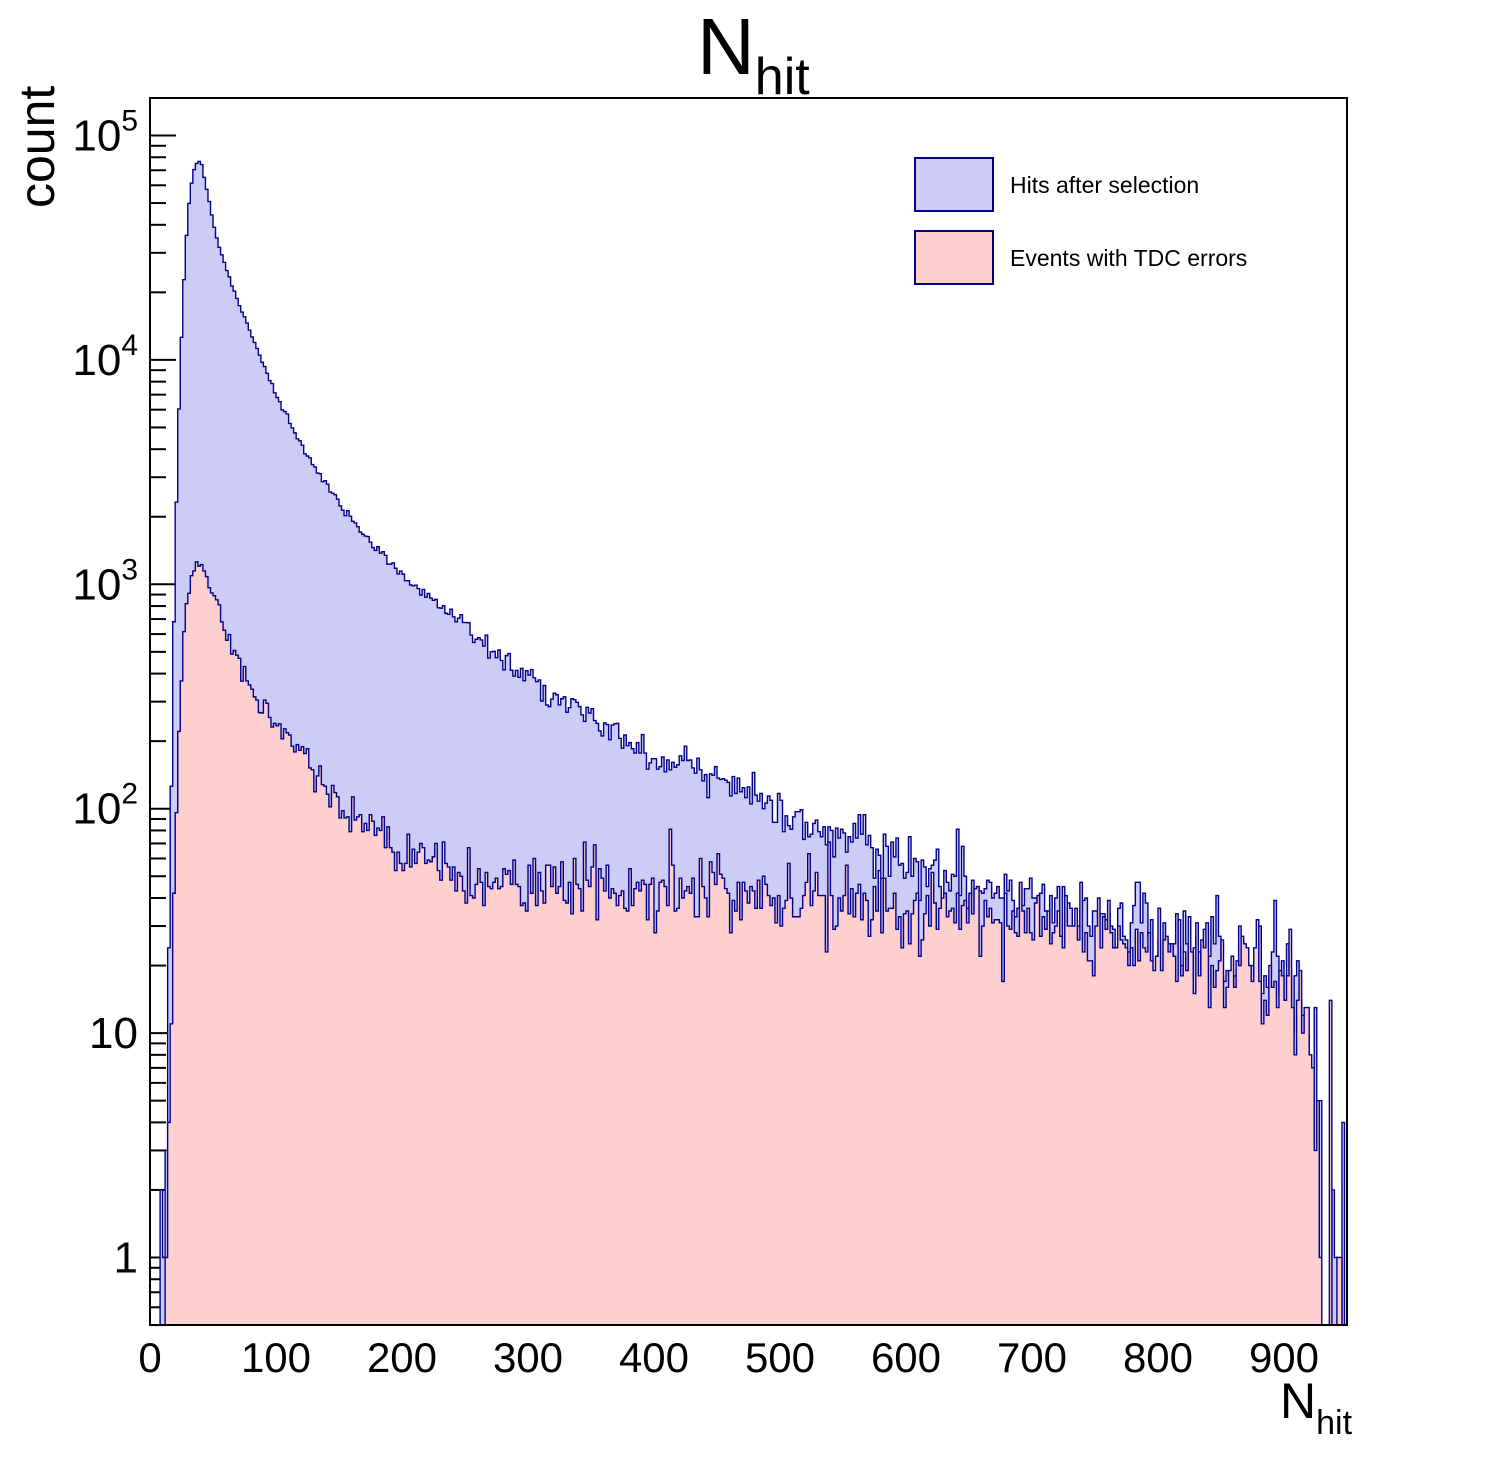  I want to click on y-axis-ticks, so click(163, 730).